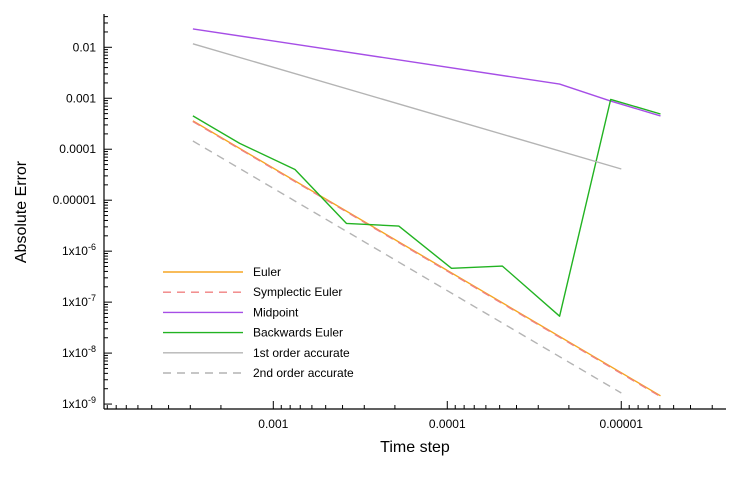 This screenshot has height=492, width=741. Describe the element at coordinates (298, 333) in the screenshot. I see `legend-label-backwards-euler: Backwards Euler` at that location.